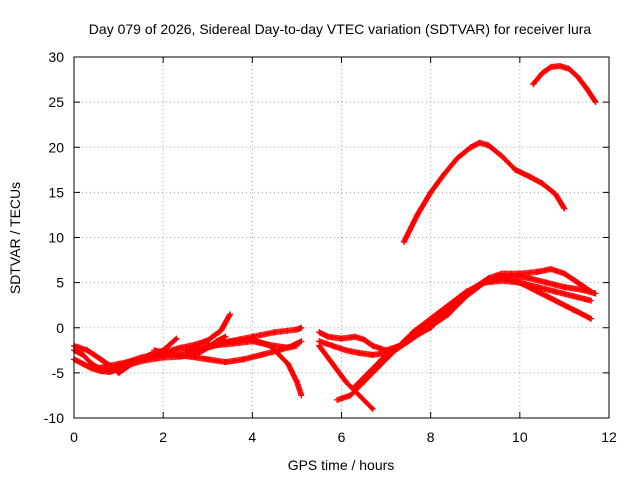 This screenshot has height=480, width=640. Describe the element at coordinates (56, 192) in the screenshot. I see `y-tick-label: 15` at that location.